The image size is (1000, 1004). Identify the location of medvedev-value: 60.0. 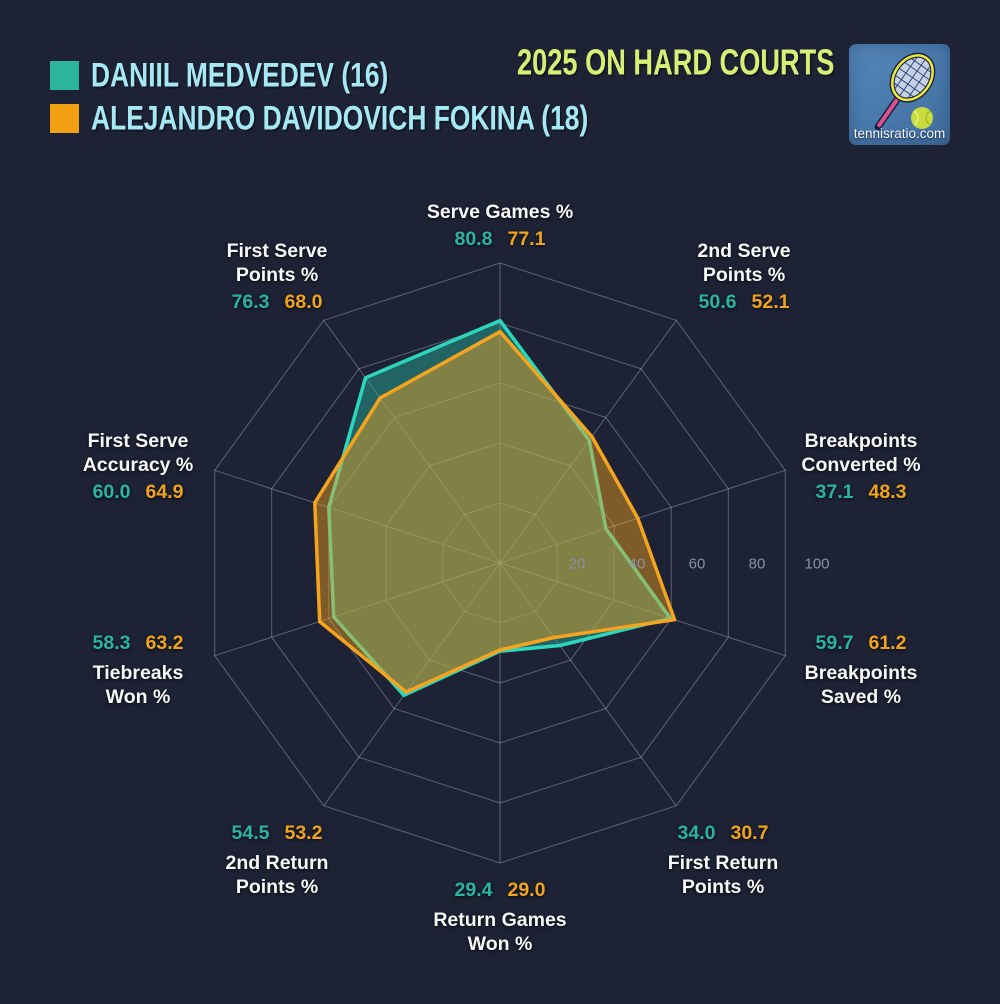
(111, 492).